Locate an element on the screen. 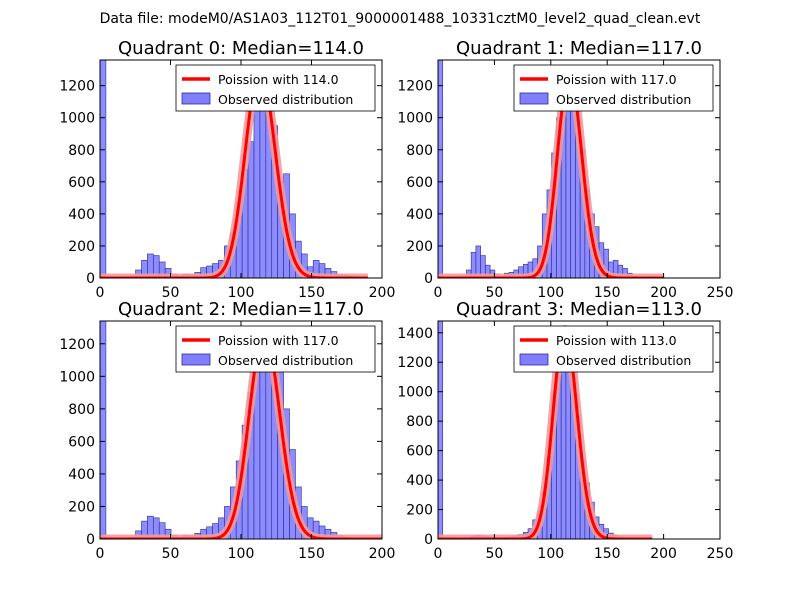  quadrant-3-legend: Poission with 113.0 Observed distribution is located at coordinates (613, 349).